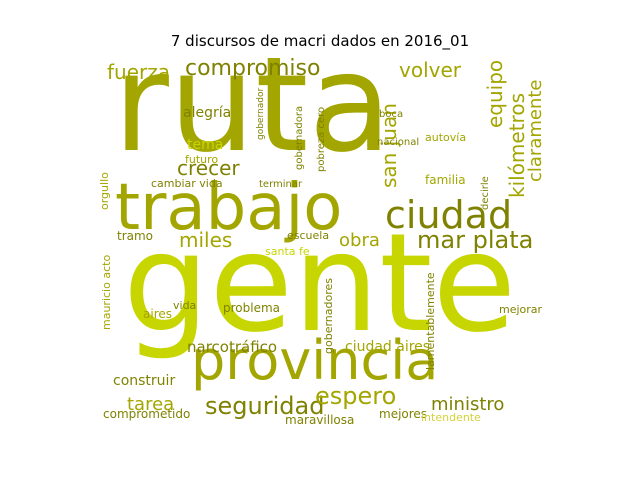  I want to click on word-seguridad: seguridad, so click(265, 406).